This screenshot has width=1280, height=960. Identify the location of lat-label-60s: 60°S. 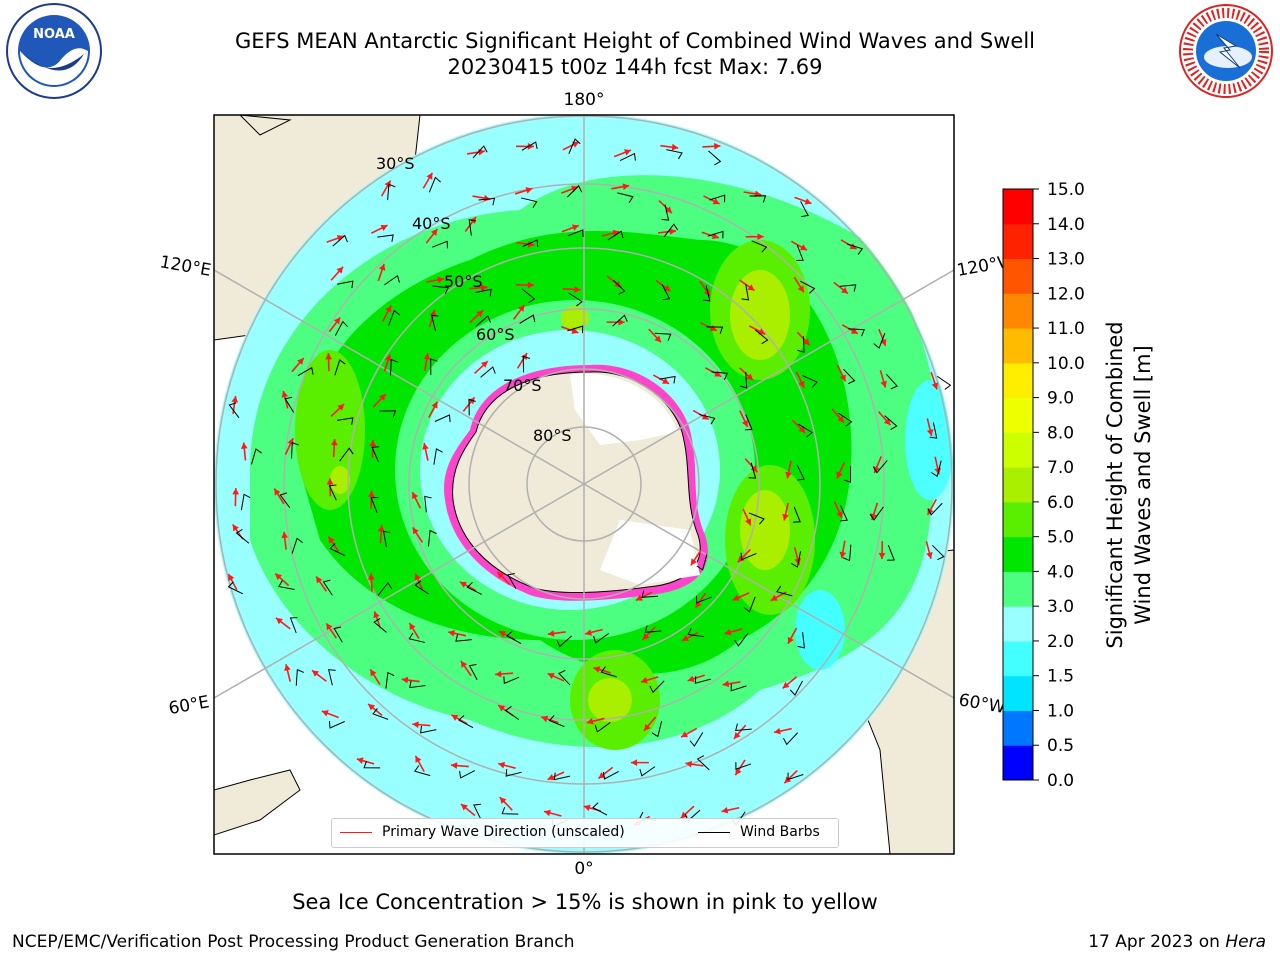
(495, 334).